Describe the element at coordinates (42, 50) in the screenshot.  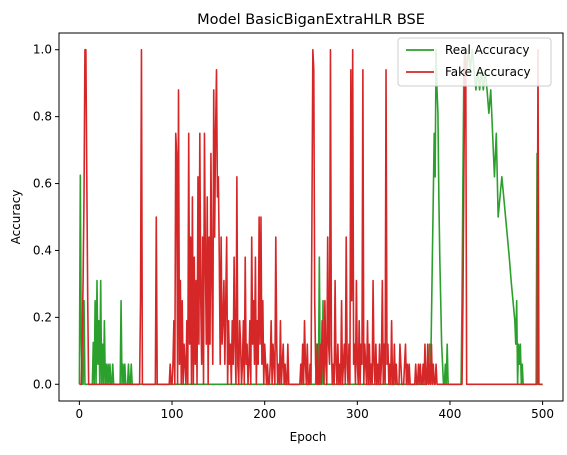
I see `y-tick-label: 1.0` at that location.